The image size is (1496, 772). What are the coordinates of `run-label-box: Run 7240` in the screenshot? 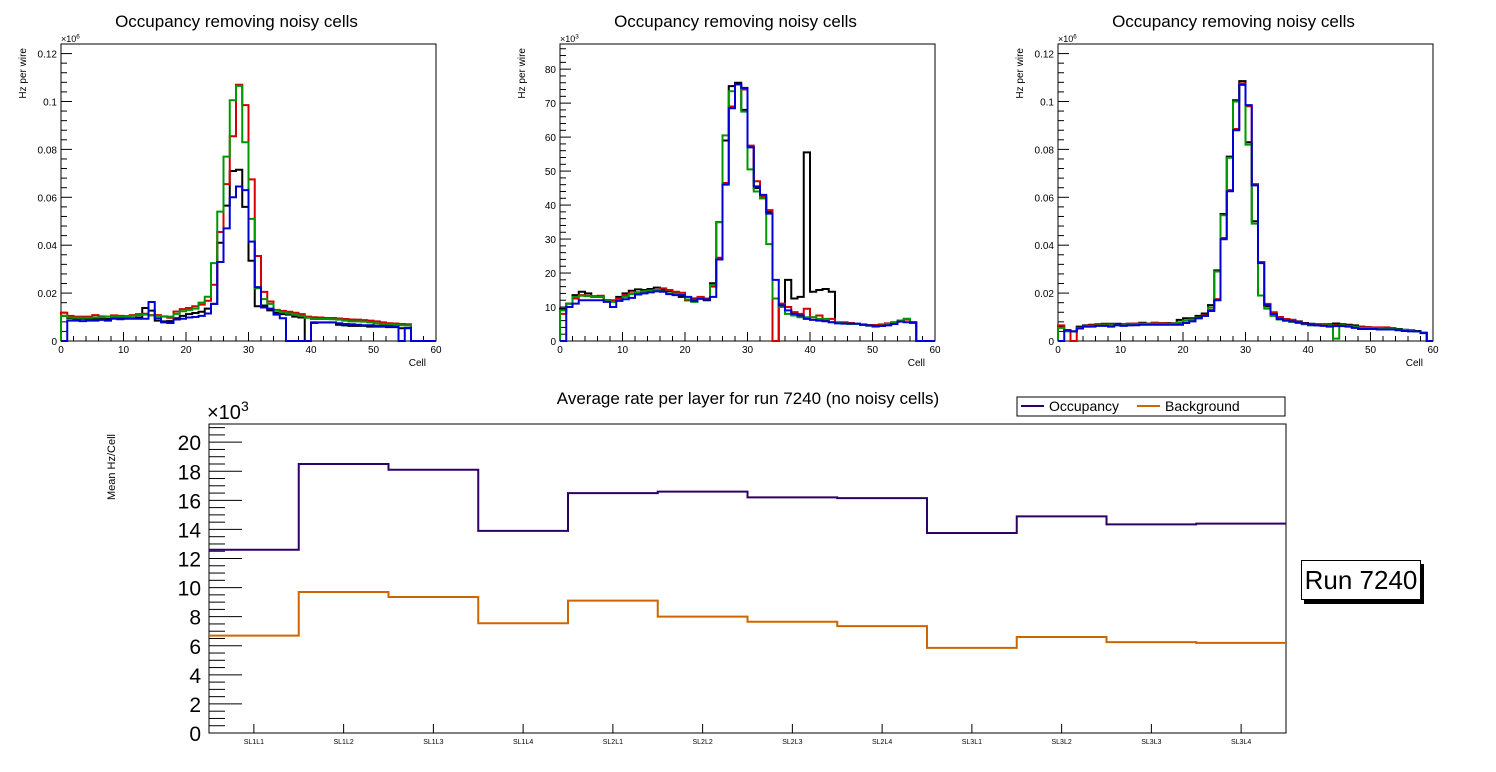 It's located at (1361, 580).